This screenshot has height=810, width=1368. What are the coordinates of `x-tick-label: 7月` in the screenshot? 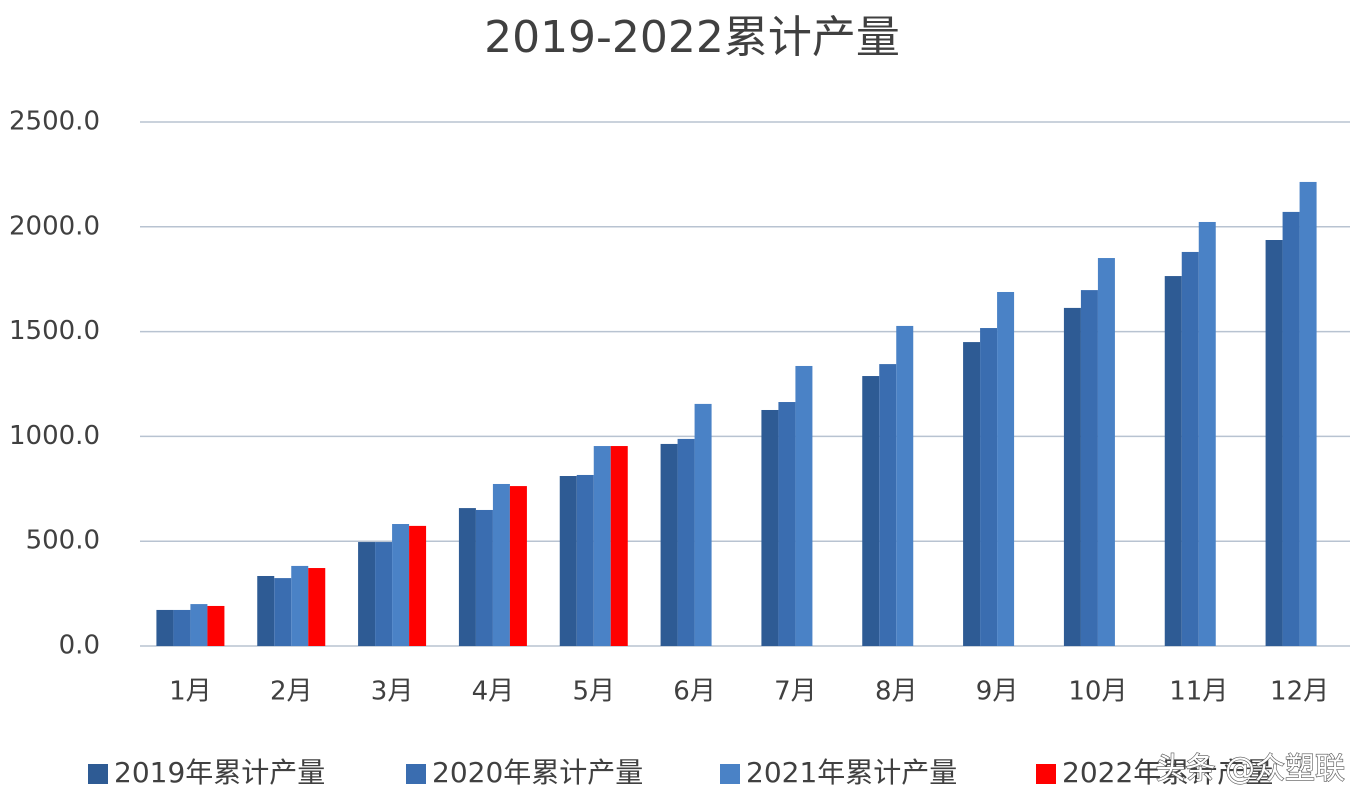 It's located at (795, 692).